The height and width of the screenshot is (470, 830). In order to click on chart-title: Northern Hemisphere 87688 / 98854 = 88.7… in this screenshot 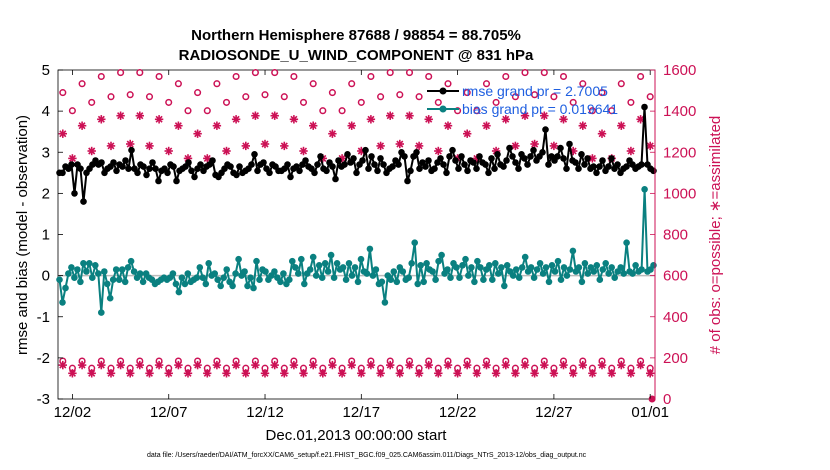, I will do `click(356, 35)`.